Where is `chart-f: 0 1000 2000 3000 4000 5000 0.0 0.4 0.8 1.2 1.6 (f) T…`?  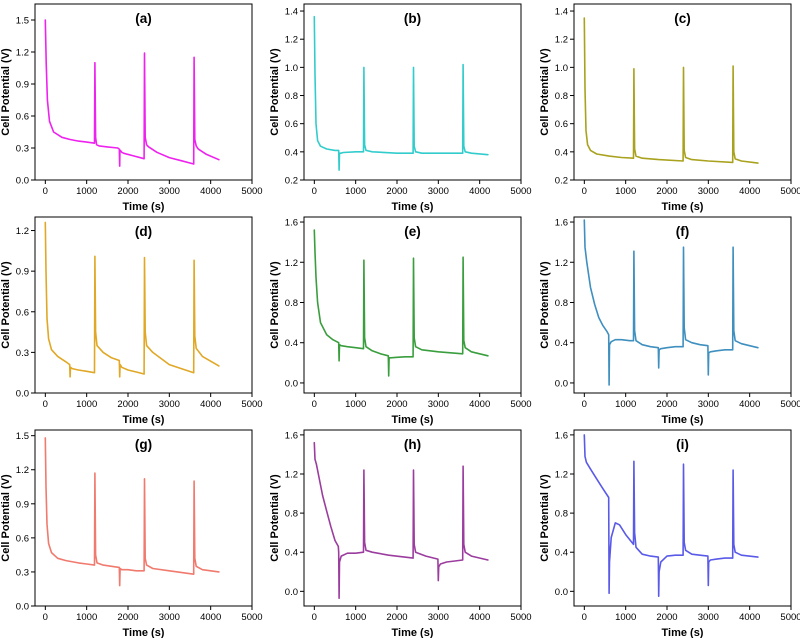
chart-f: 0 1000 2000 3000 4000 5000 0.0 0.4 0.8 1.2 1.6 (f) T… is located at coordinates (669, 321).